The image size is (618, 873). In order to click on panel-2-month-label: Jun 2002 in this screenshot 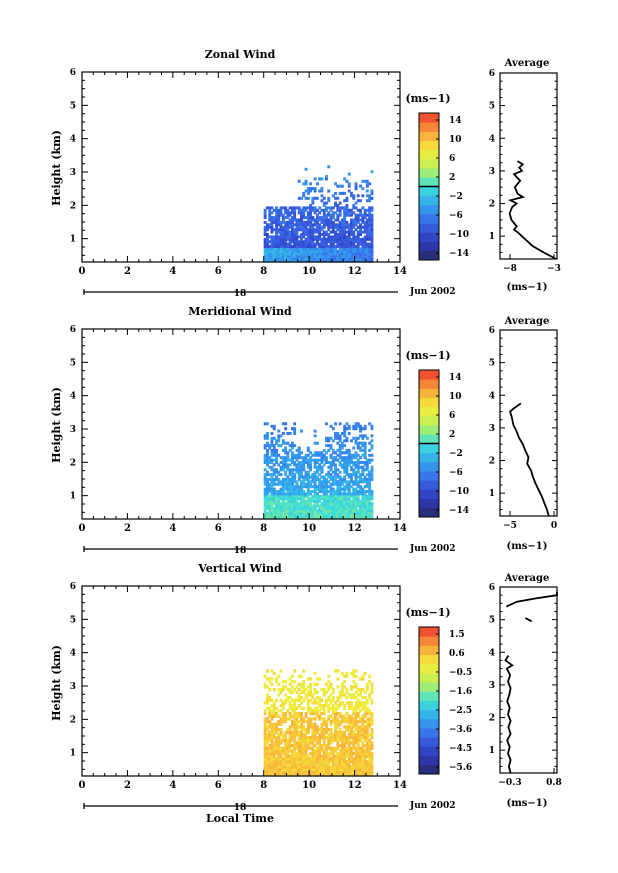, I will do `click(432, 549)`.